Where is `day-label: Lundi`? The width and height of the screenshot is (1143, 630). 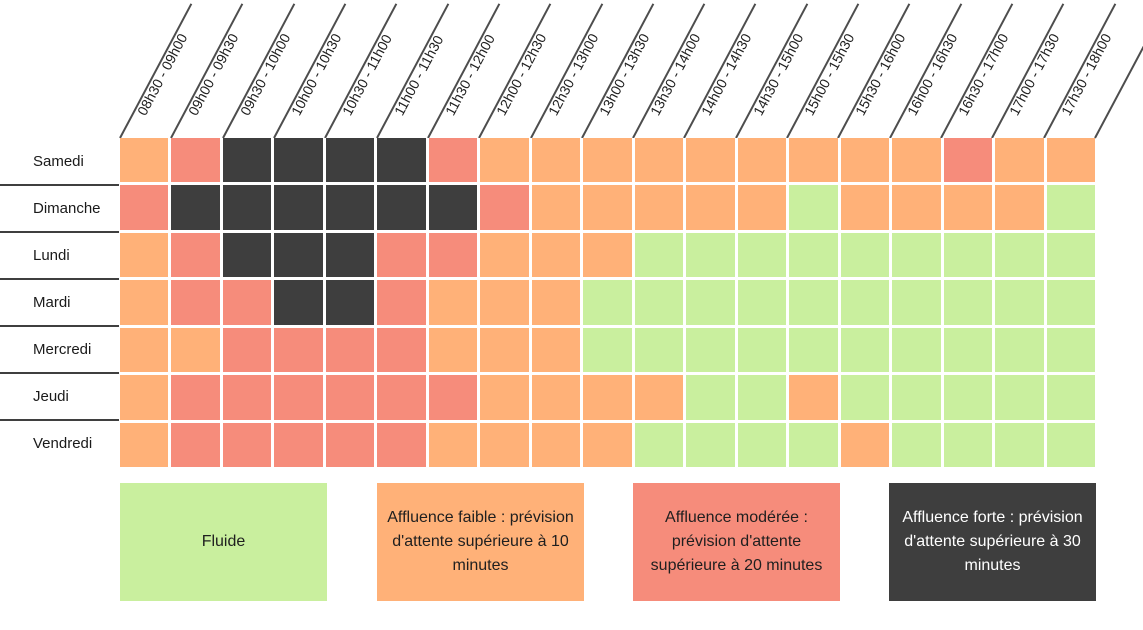 day-label: Lundi is located at coordinates (51, 255).